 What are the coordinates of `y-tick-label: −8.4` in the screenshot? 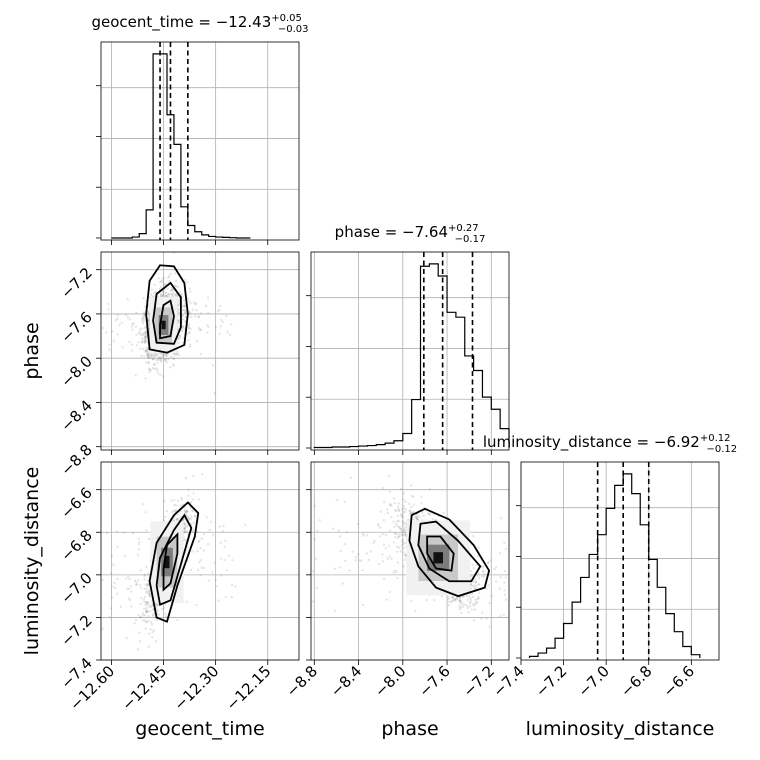 It's located at (76, 416).